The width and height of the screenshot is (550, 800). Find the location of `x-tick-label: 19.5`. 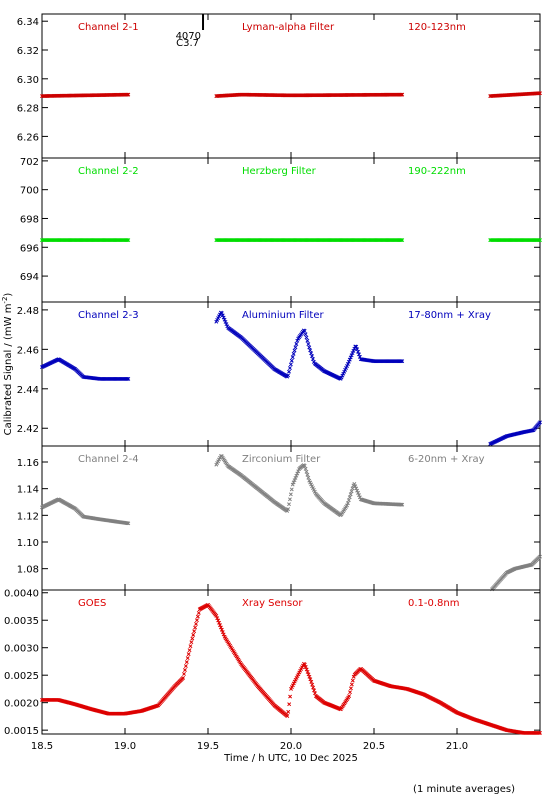

x-tick-label: 19.5 is located at coordinates (208, 746).